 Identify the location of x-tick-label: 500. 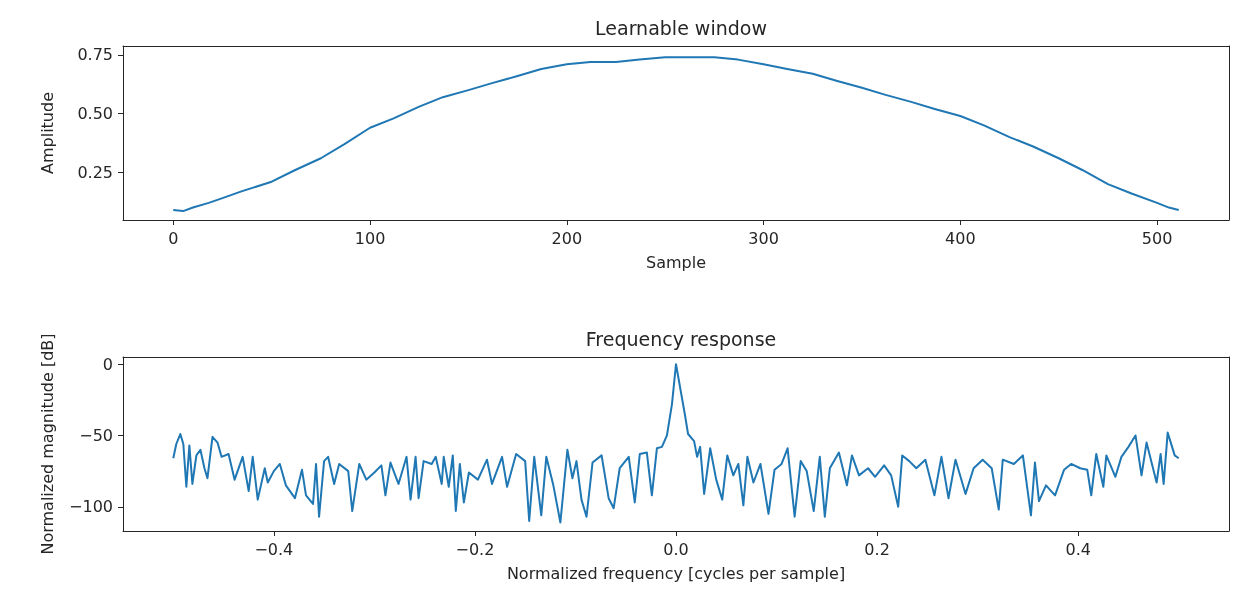
(1157, 238).